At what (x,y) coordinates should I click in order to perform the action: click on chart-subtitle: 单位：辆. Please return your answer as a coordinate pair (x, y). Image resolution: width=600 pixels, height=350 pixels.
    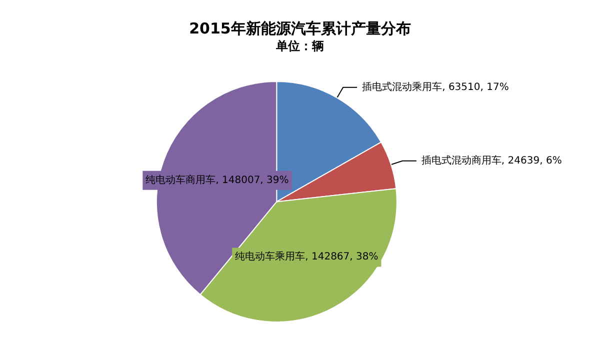
    Looking at the image, I should click on (299, 46).